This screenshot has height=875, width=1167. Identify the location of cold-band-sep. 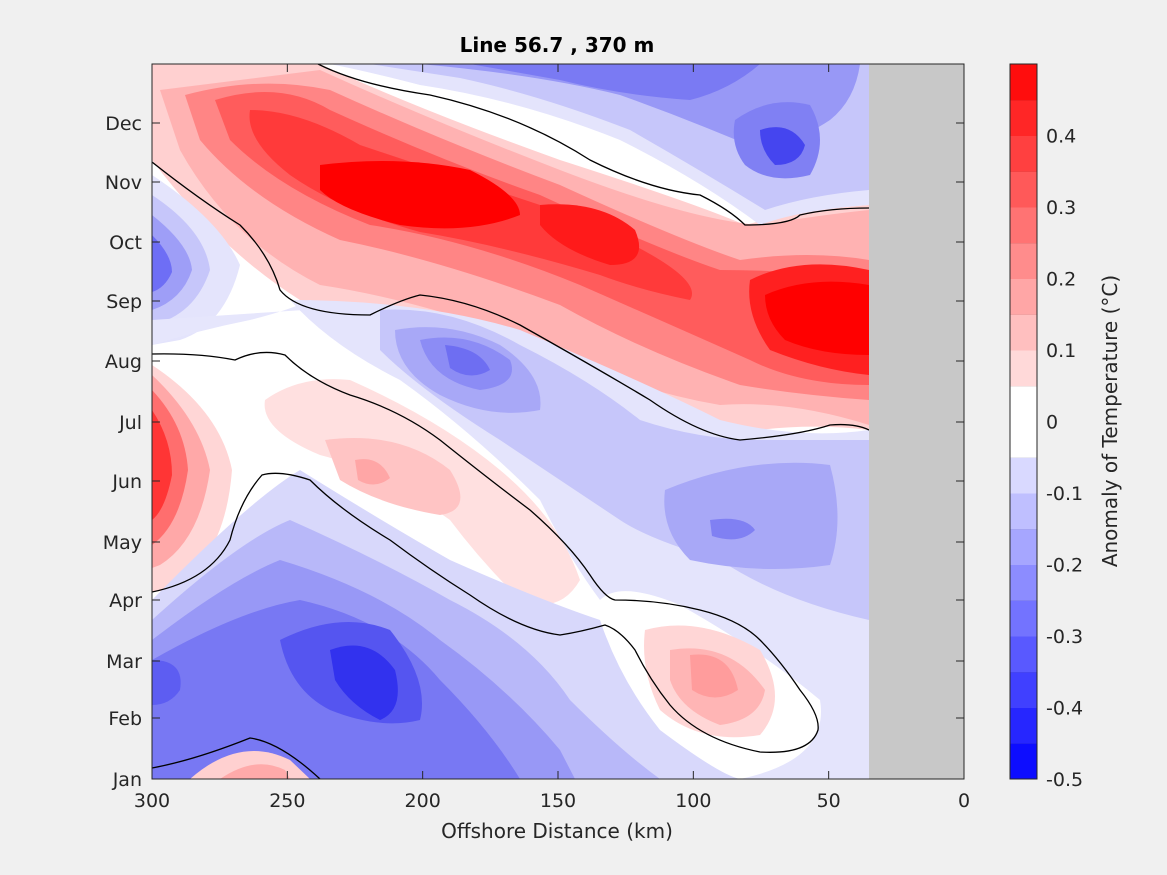
(266, 322).